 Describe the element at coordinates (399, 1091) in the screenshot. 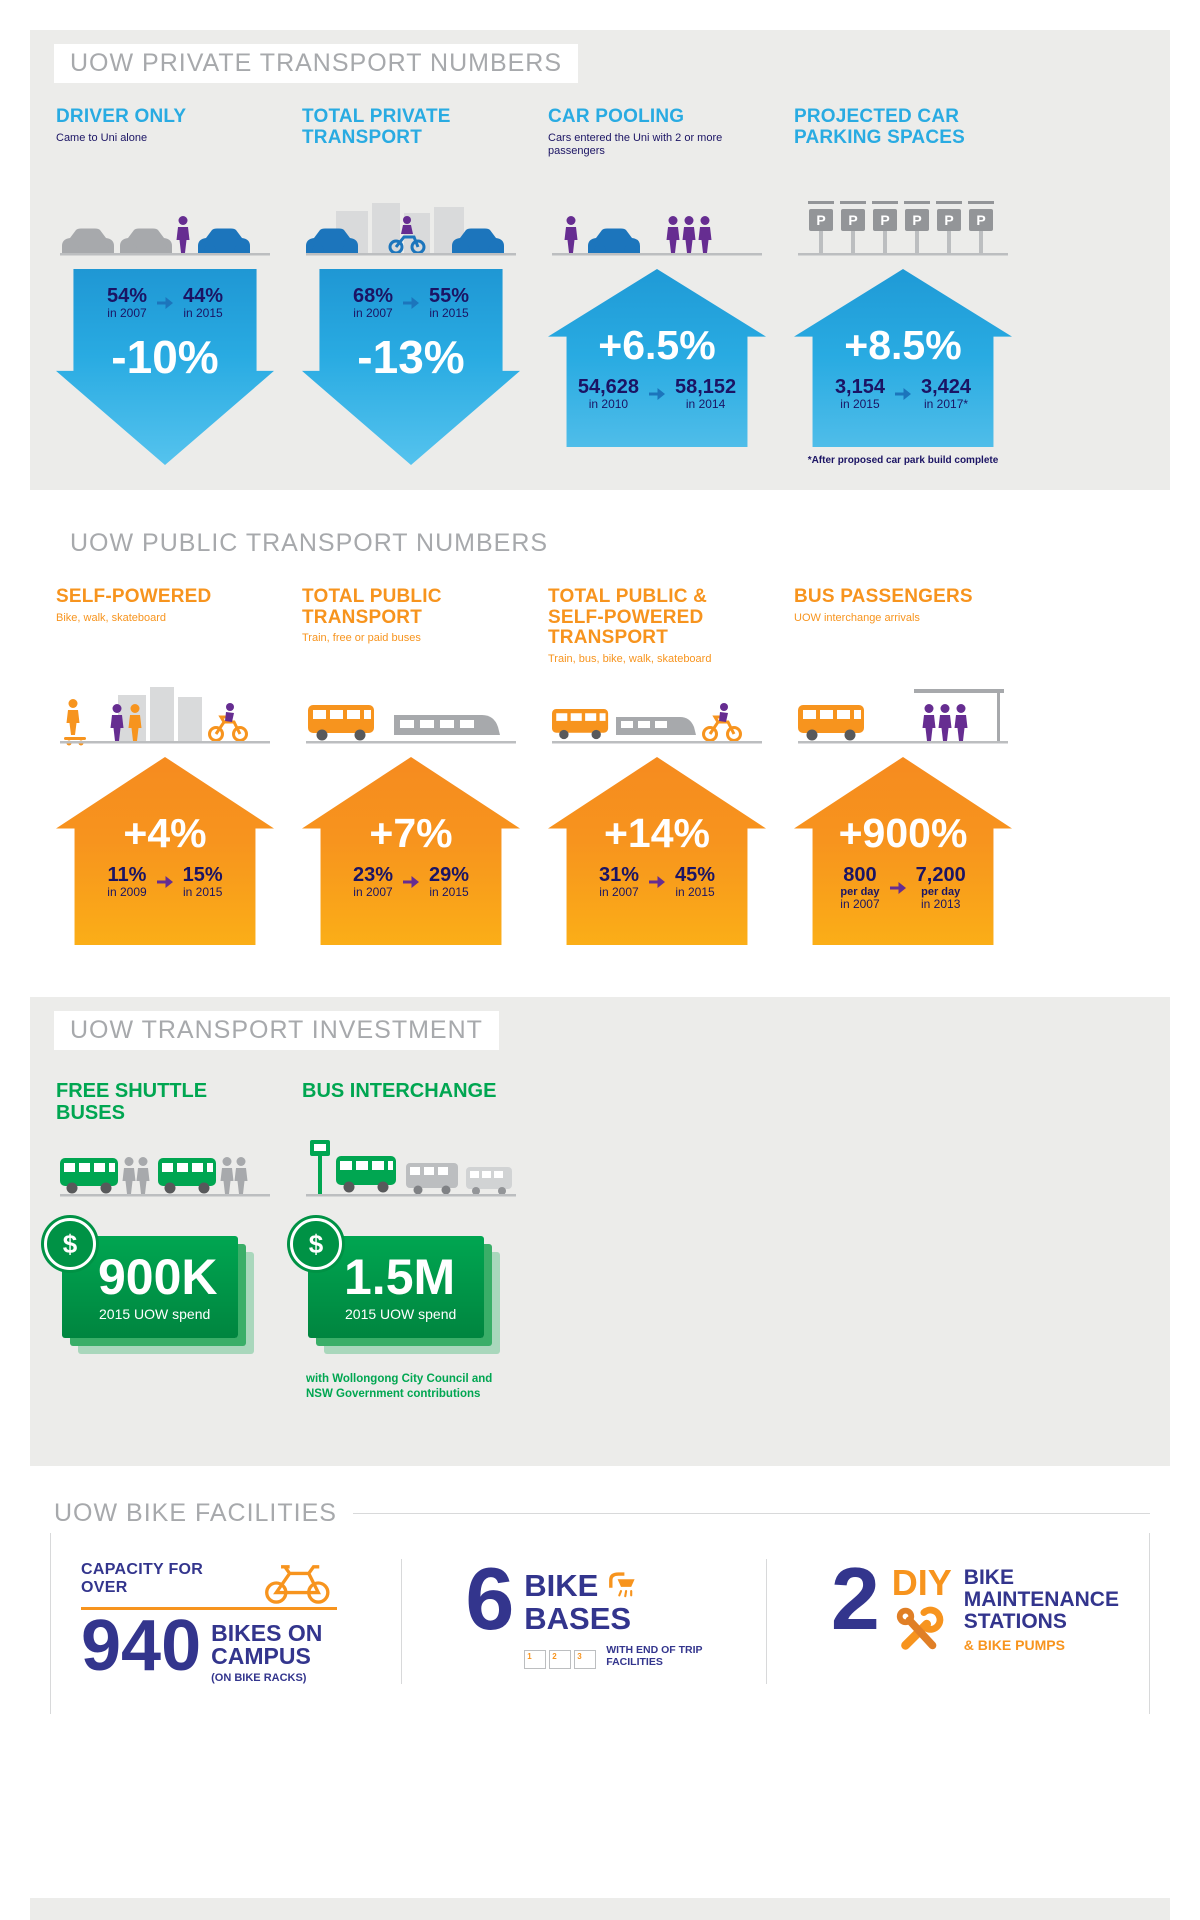

I see `card-title: BUS INTERCHANGE` at that location.